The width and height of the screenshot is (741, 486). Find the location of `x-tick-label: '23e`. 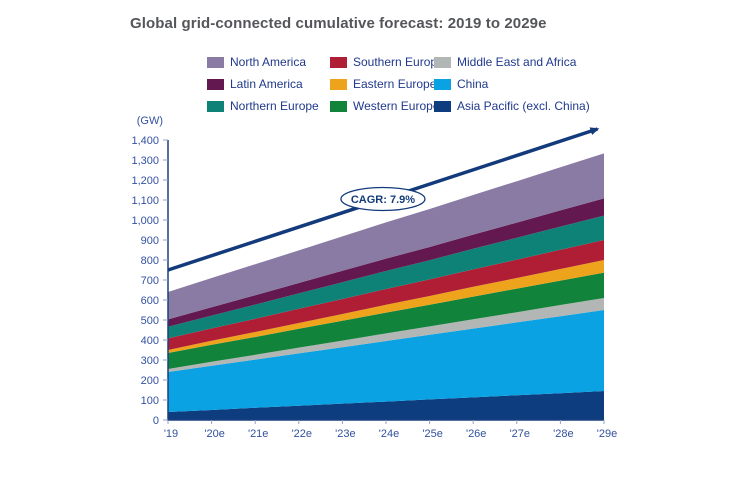

x-tick-label: '23e is located at coordinates (345, 434).